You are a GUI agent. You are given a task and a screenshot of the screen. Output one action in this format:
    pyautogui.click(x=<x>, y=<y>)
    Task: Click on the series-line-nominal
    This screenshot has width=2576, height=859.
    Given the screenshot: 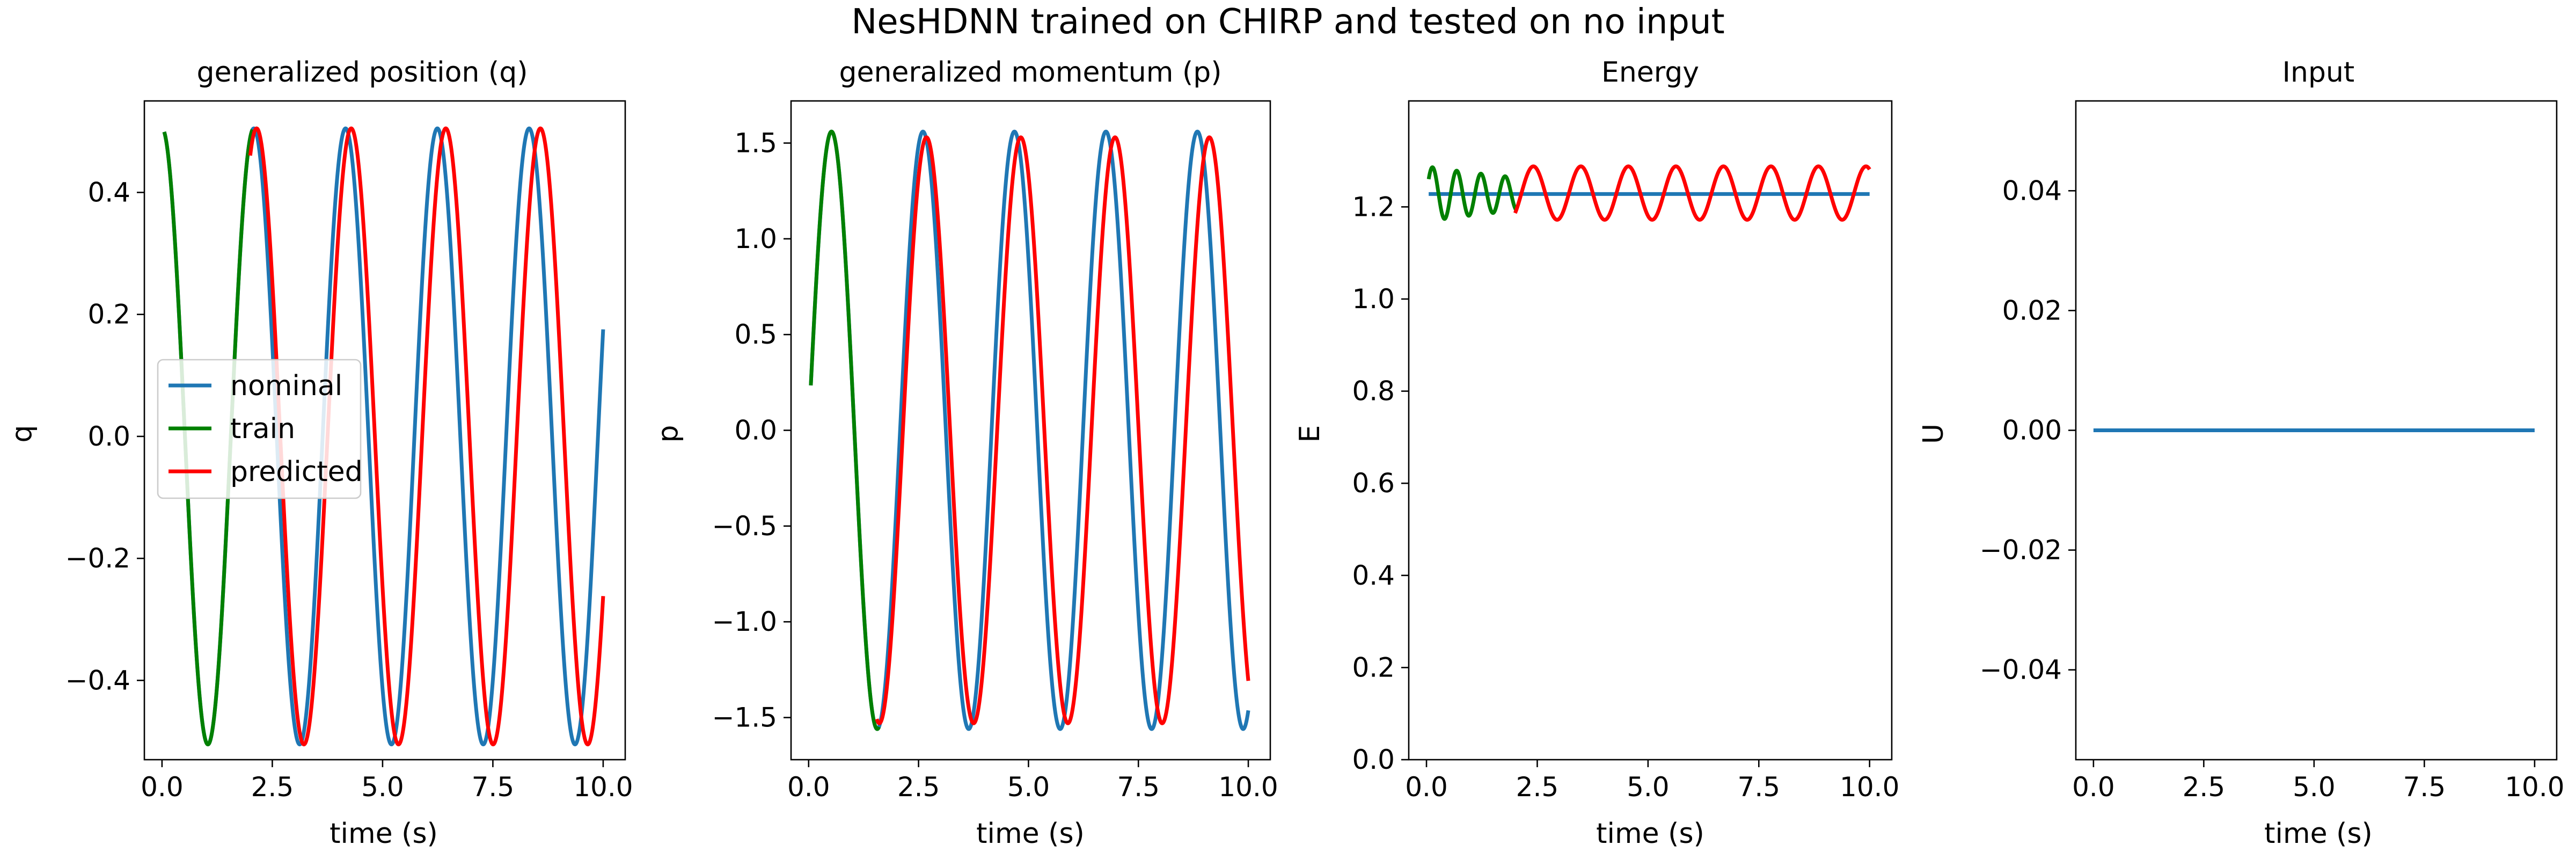 What is the action you would take?
    pyautogui.click(x=1029, y=430)
    